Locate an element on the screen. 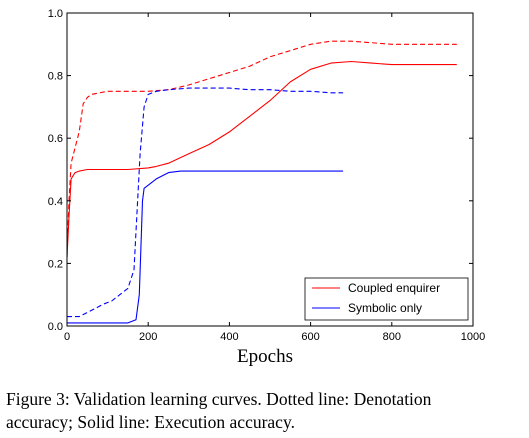 This screenshot has width=529, height=438. legend-label-symbolic: Symbolic only is located at coordinates (385, 308).